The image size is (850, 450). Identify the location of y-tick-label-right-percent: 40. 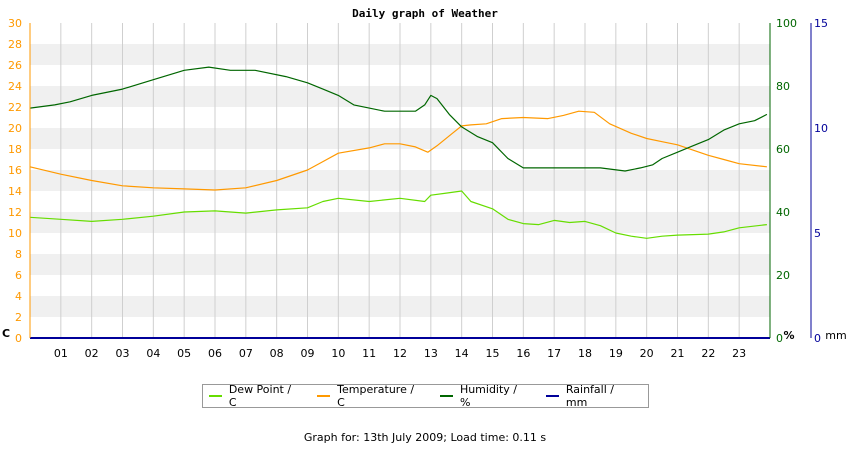
(783, 212).